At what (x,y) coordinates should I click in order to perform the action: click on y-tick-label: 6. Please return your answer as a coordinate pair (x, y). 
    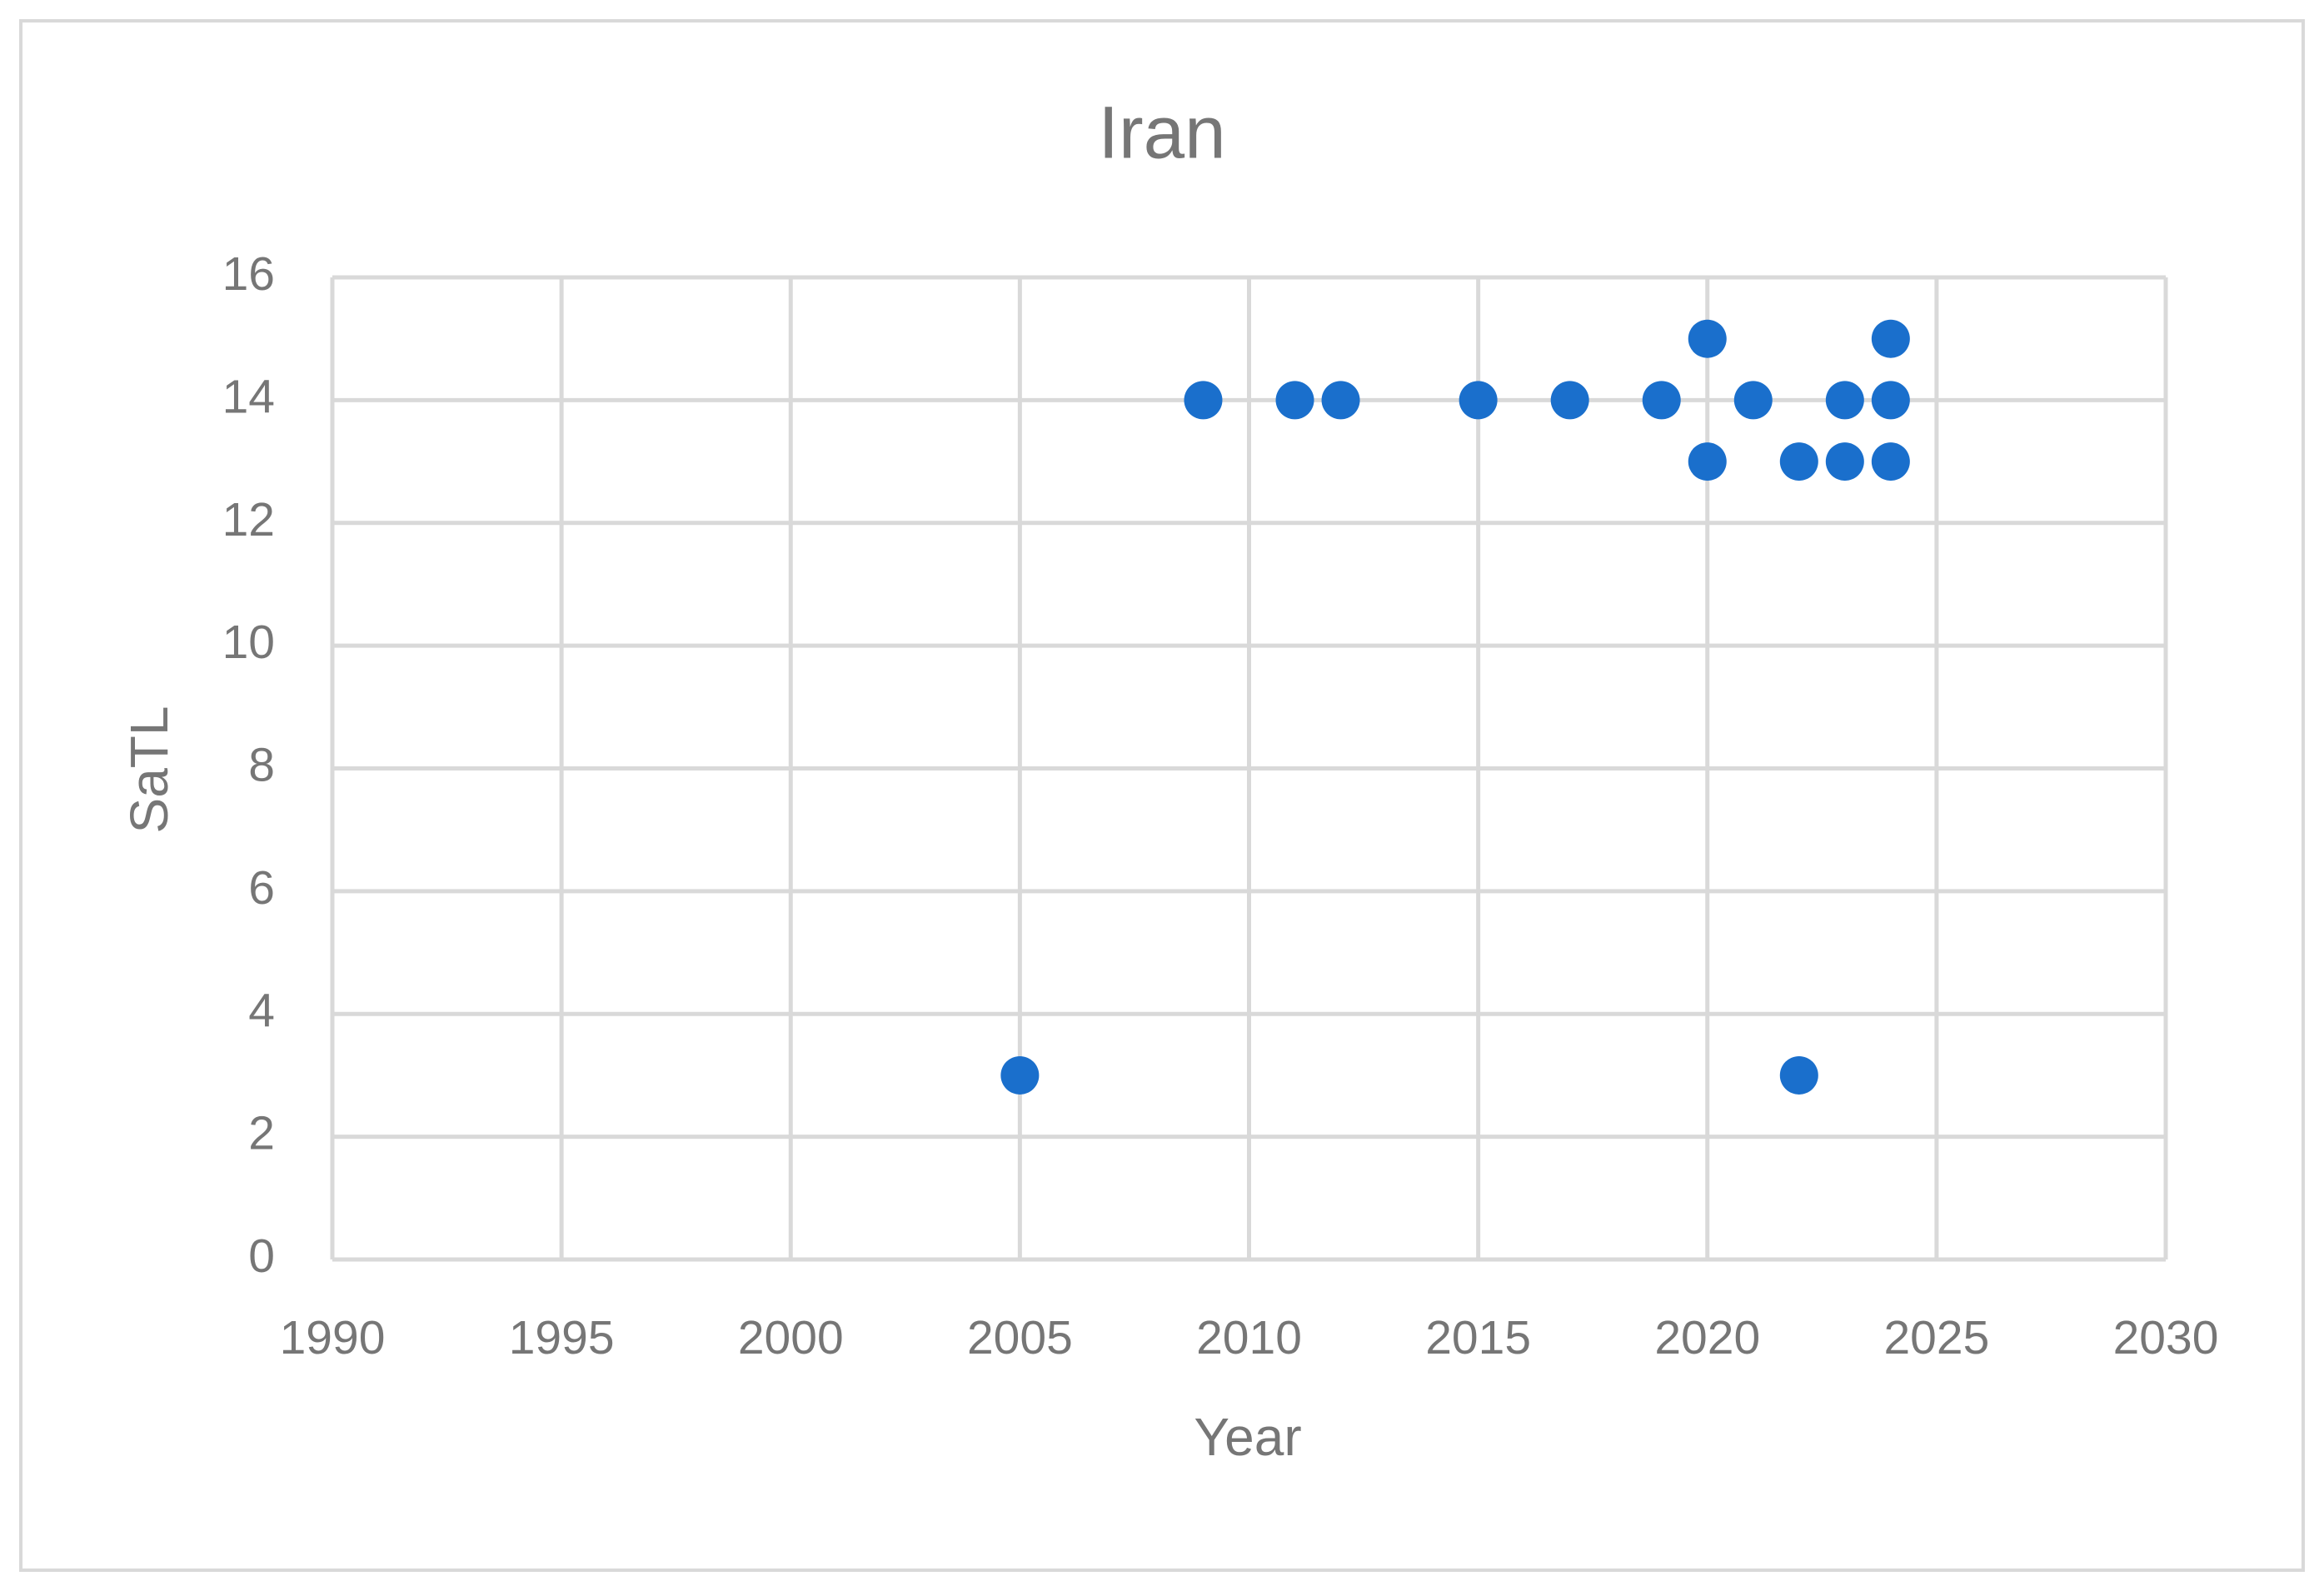
    Looking at the image, I should click on (261, 888).